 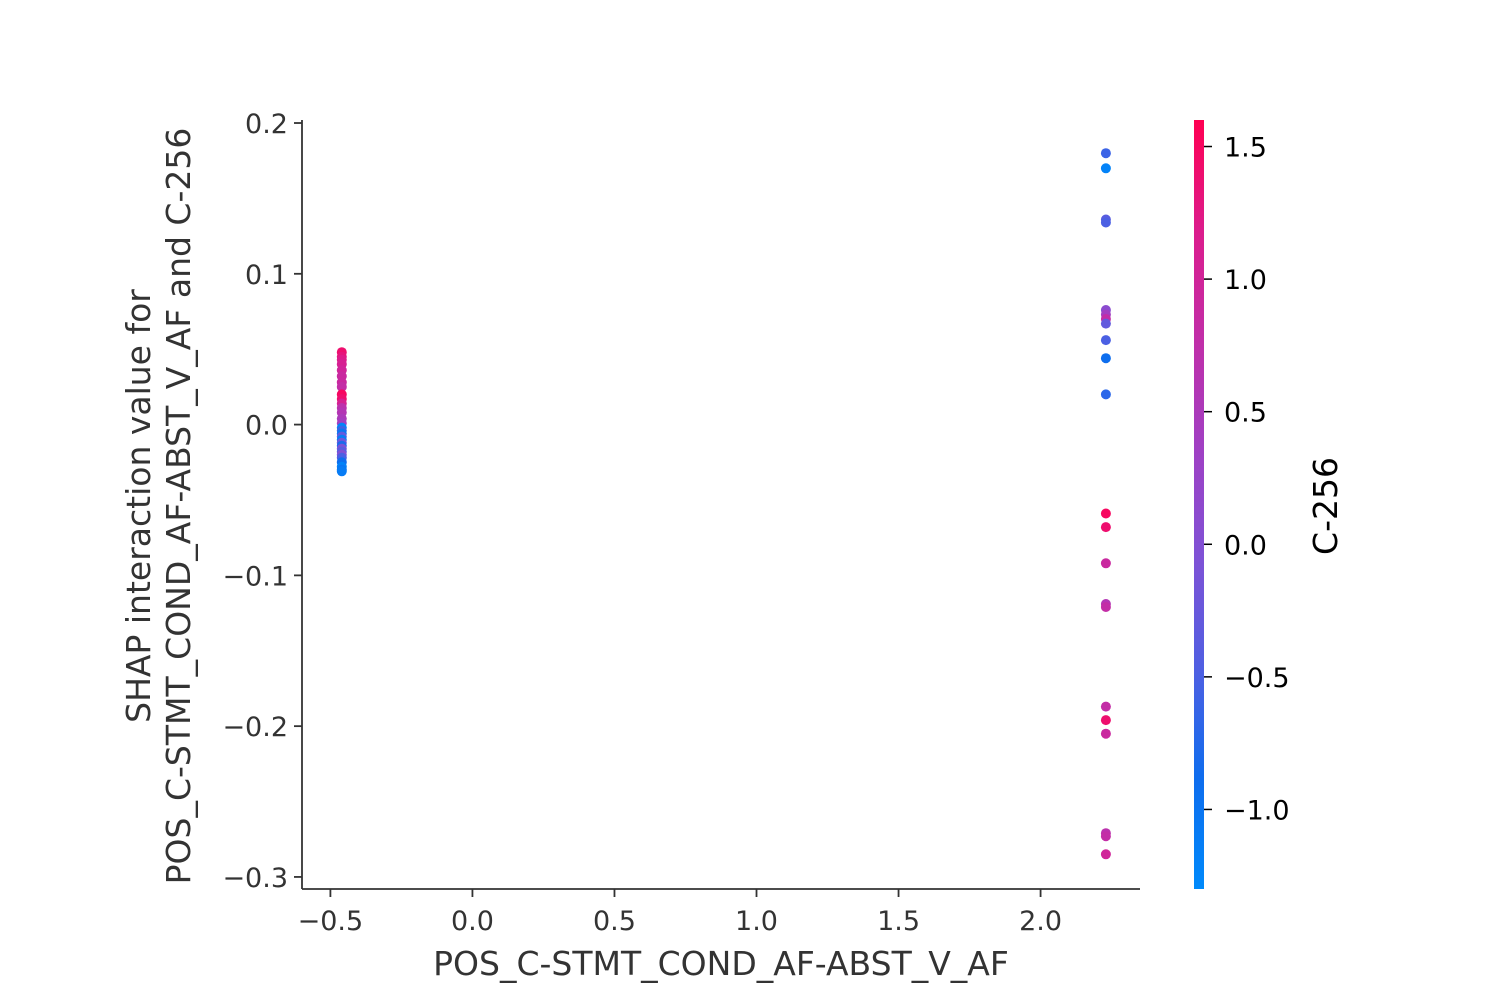 I want to click on colorbar-tick-label: 1.0, so click(x=1245, y=280).